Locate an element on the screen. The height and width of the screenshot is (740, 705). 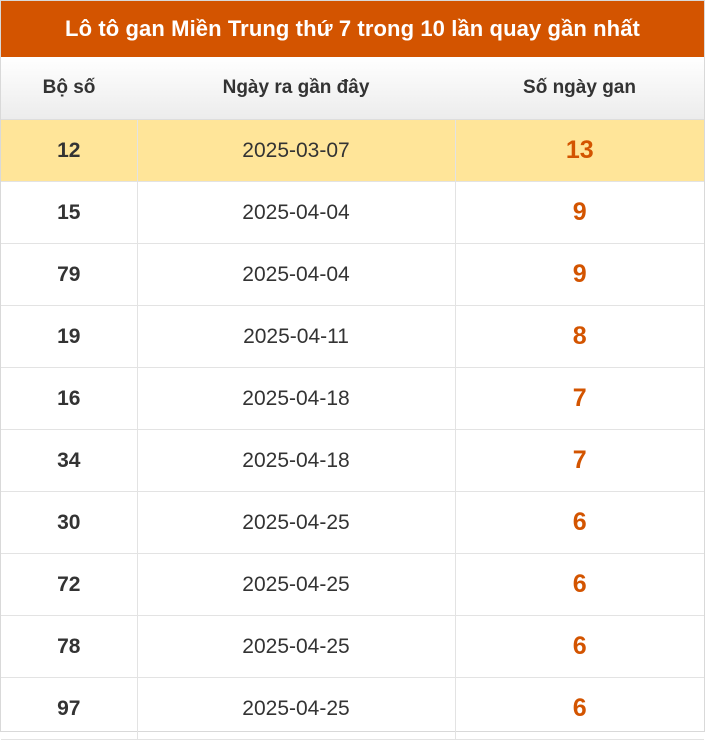
table-row: 19 2025-04-11 8 is located at coordinates (352, 336).